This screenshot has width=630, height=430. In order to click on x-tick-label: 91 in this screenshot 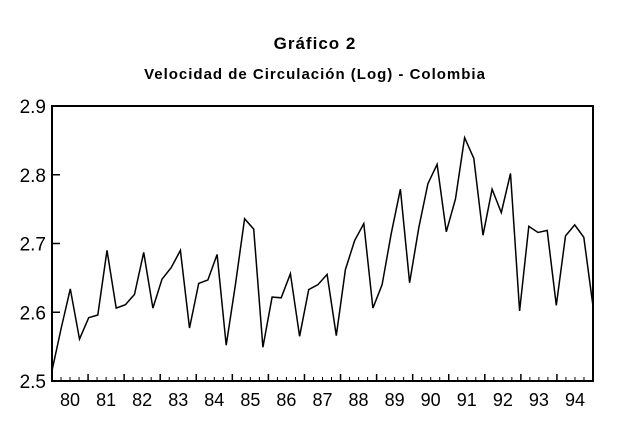, I will do `click(467, 400)`.